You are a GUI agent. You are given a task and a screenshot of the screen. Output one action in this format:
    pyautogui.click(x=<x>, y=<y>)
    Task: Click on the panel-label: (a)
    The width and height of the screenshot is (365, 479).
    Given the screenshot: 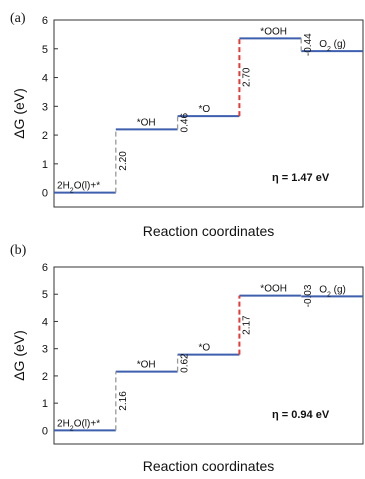 What is the action you would take?
    pyautogui.click(x=18, y=18)
    